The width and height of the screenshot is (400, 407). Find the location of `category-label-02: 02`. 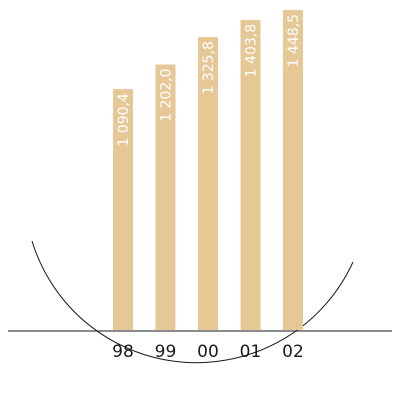

category-label-02: 02 is located at coordinates (293, 352).